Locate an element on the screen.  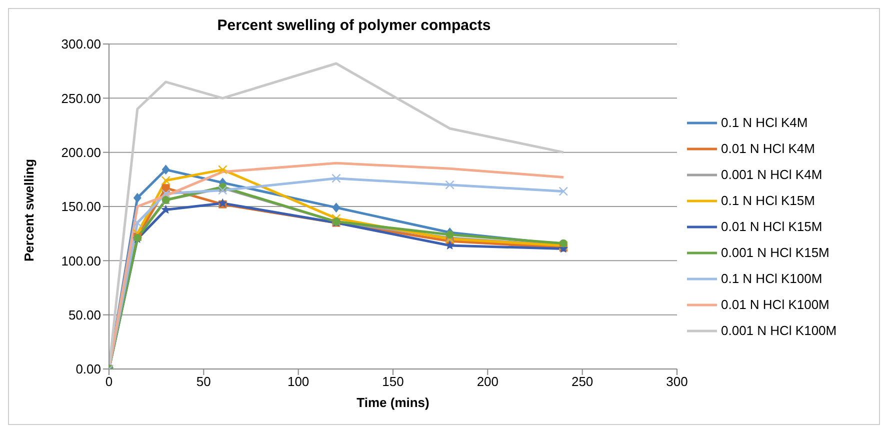
legend-label: 0.1 N HCl K4M is located at coordinates (764, 123).